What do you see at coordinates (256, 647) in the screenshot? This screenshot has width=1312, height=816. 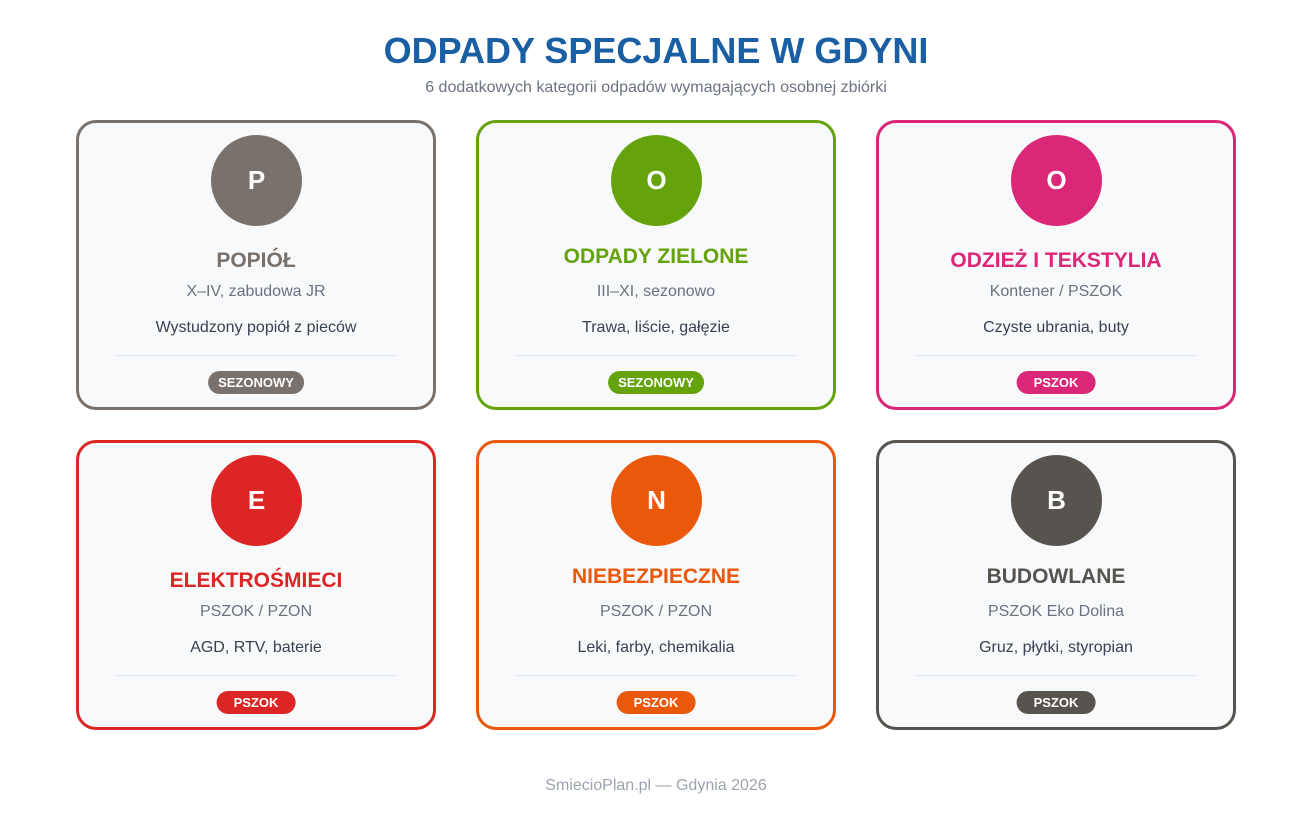 I see `category-description: AGD, RTV, baterie` at bounding box center [256, 647].